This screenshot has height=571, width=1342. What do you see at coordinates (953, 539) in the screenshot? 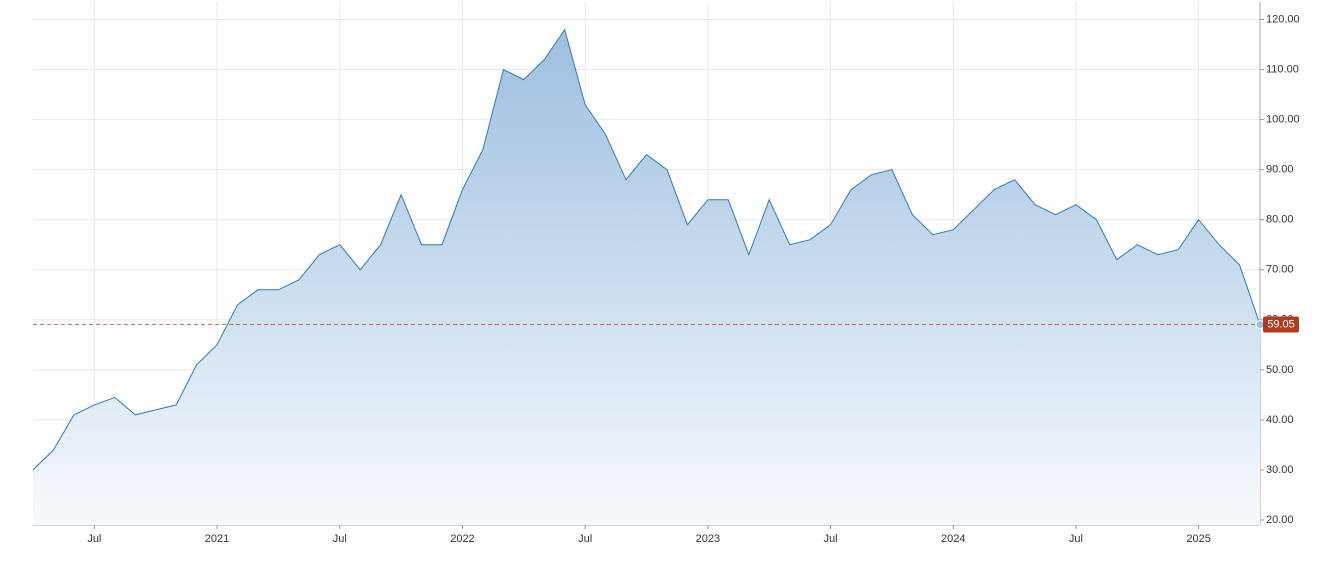
I see `x-tick-label: 2024` at bounding box center [953, 539].